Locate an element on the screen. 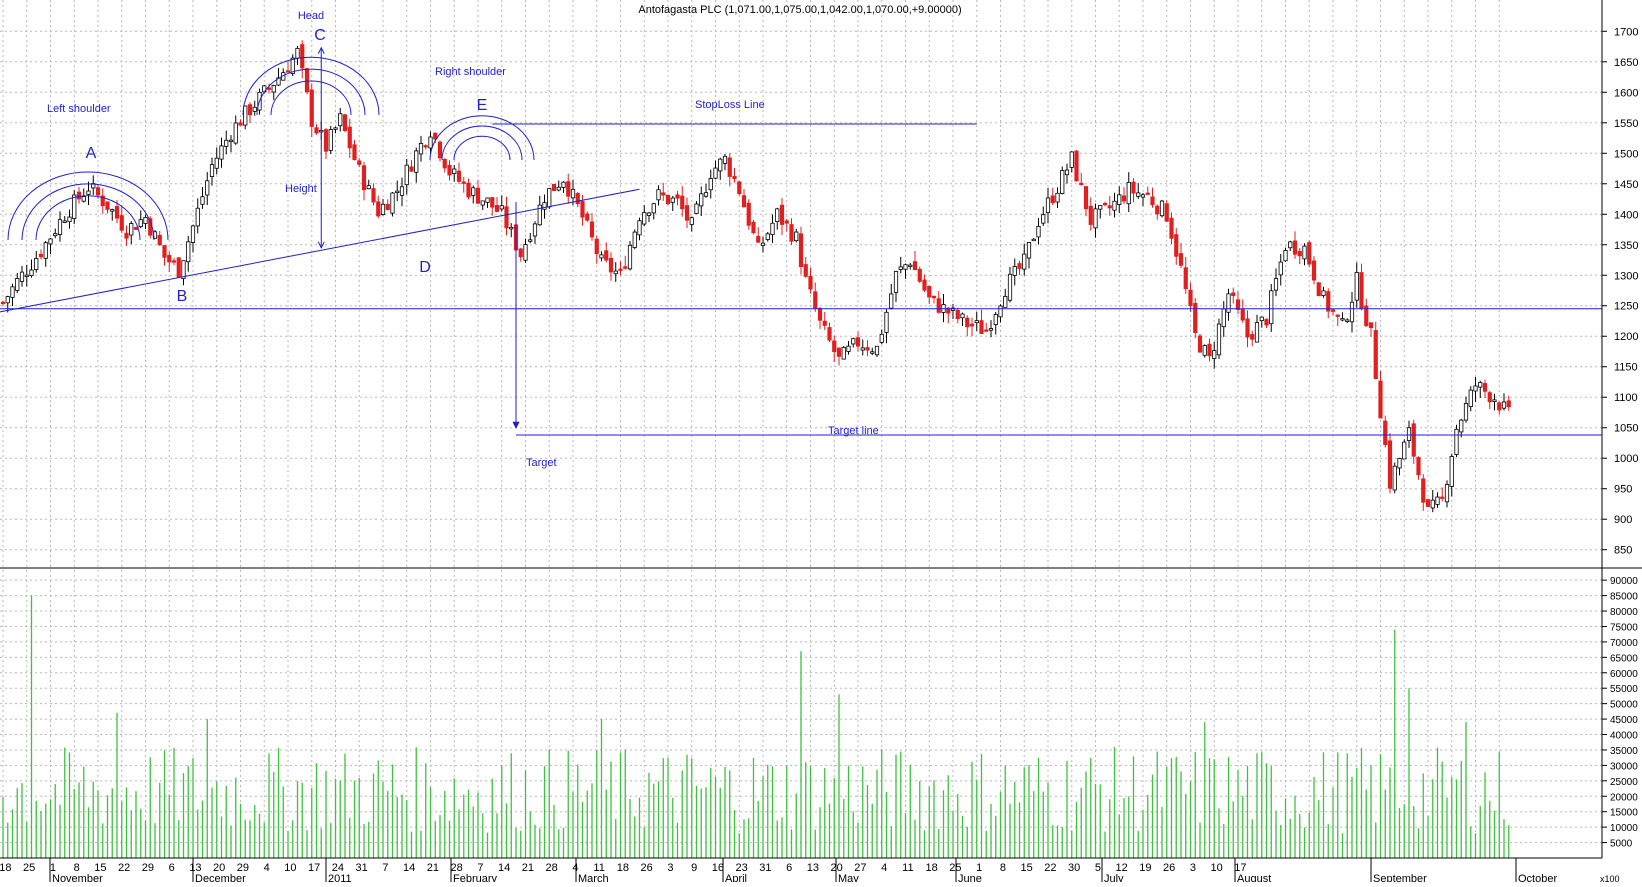  label-c: C is located at coordinates (320, 35).